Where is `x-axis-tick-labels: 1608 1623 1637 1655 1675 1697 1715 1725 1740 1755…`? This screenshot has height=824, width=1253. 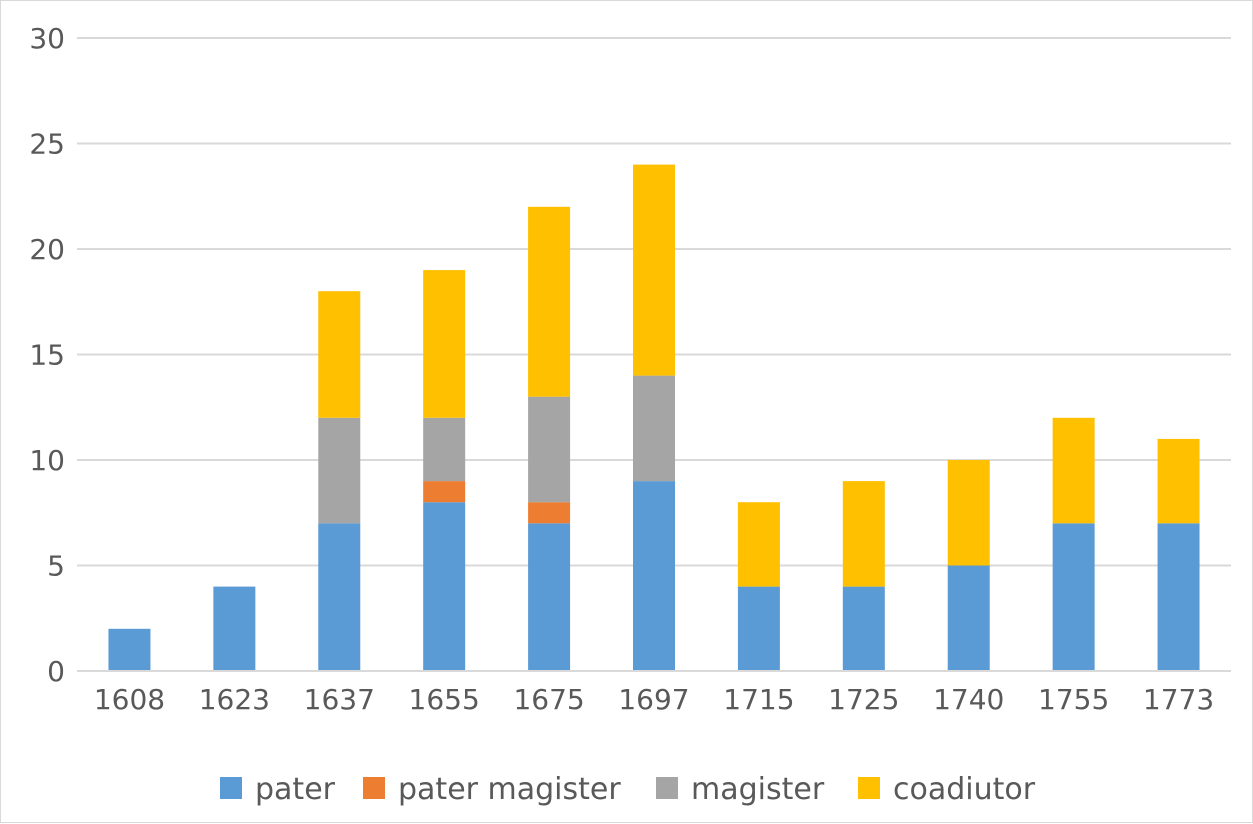 x-axis-tick-labels: 1608 1623 1637 1655 1675 1697 1715 1725 1740 1755… is located at coordinates (654, 699).